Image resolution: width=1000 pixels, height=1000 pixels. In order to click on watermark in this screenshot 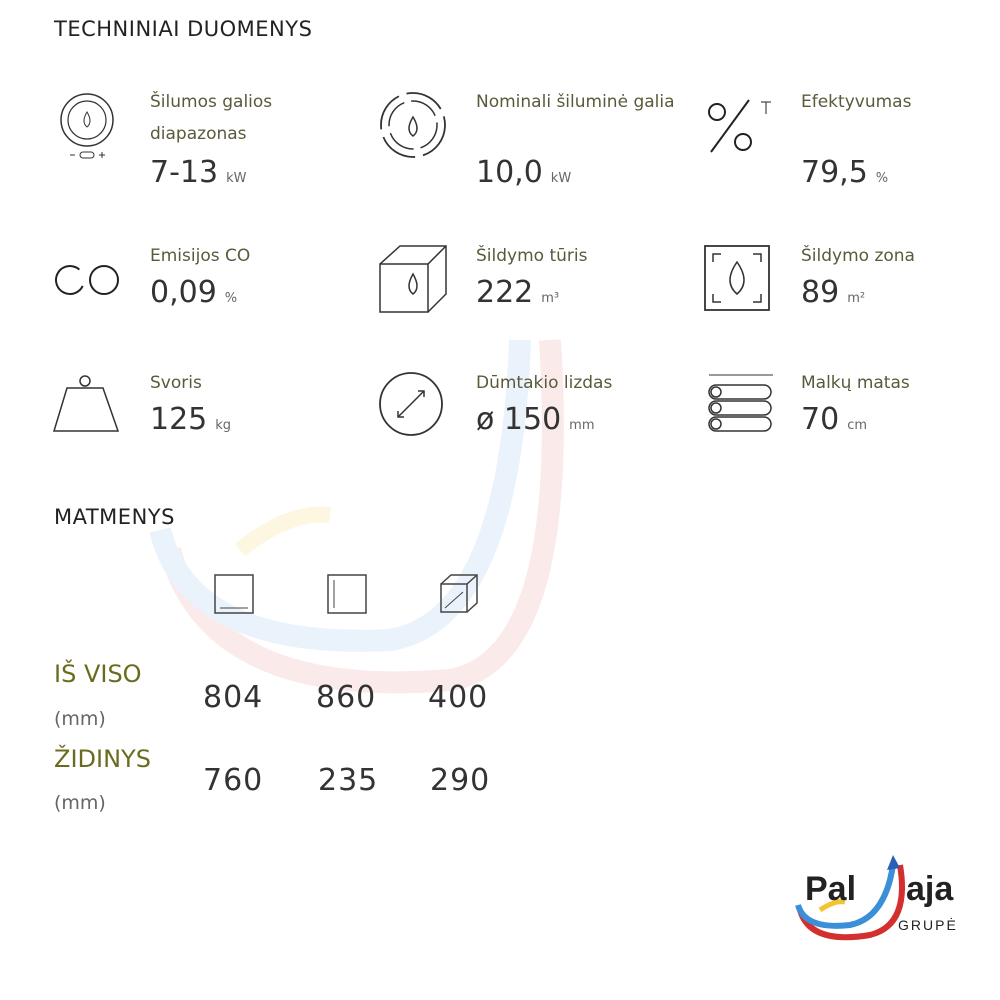, I will do `click(357, 516)`.